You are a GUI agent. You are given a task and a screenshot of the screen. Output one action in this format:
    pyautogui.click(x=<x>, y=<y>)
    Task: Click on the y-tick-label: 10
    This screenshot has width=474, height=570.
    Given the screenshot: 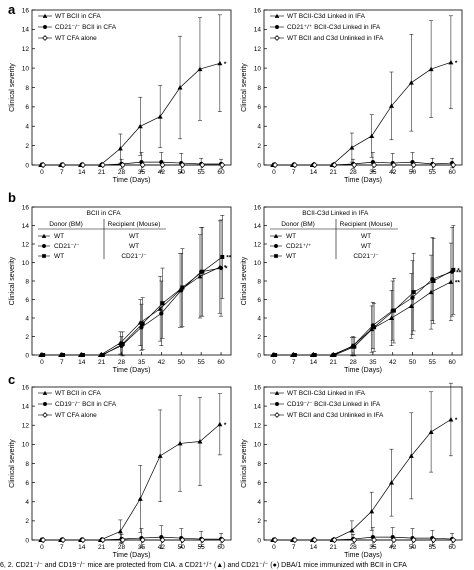 What is the action you would take?
    pyautogui.click(x=258, y=263)
    